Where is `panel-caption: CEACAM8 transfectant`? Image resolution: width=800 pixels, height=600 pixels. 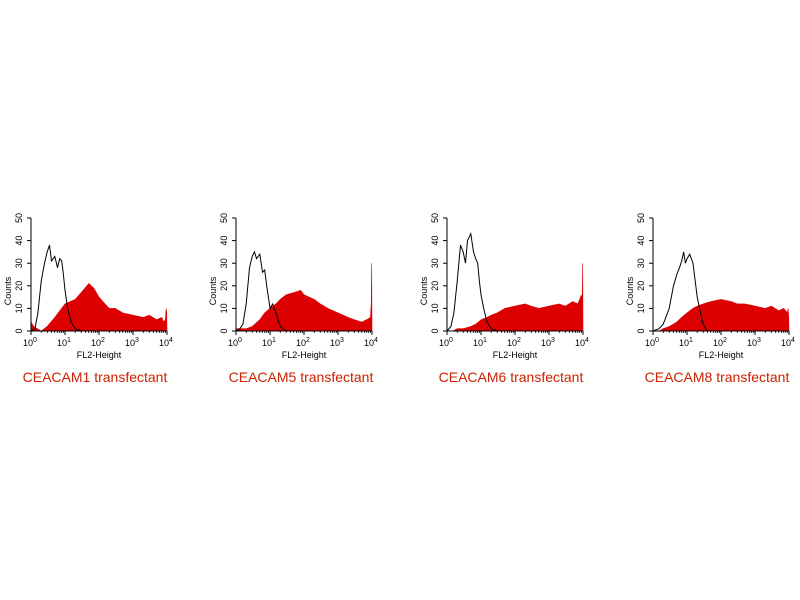 panel-caption: CEACAM8 transfectant is located at coordinates (717, 377).